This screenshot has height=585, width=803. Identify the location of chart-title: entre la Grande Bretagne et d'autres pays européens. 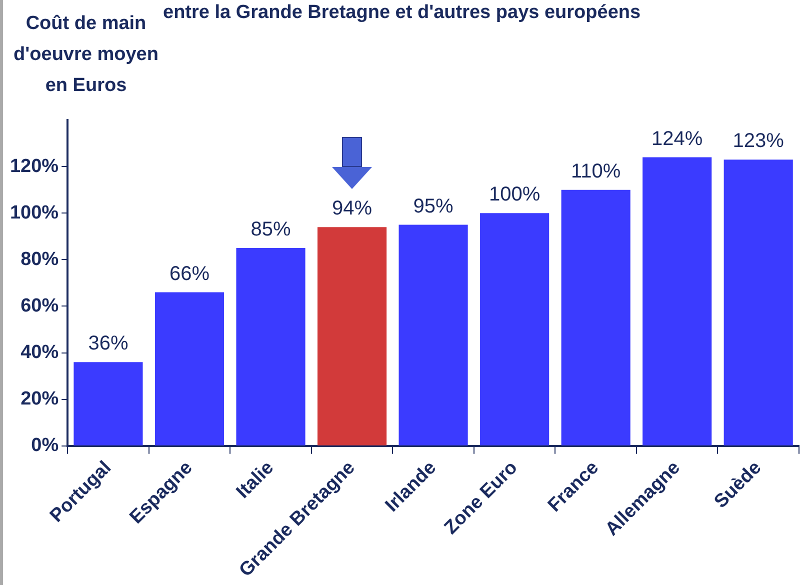
(402, 13).